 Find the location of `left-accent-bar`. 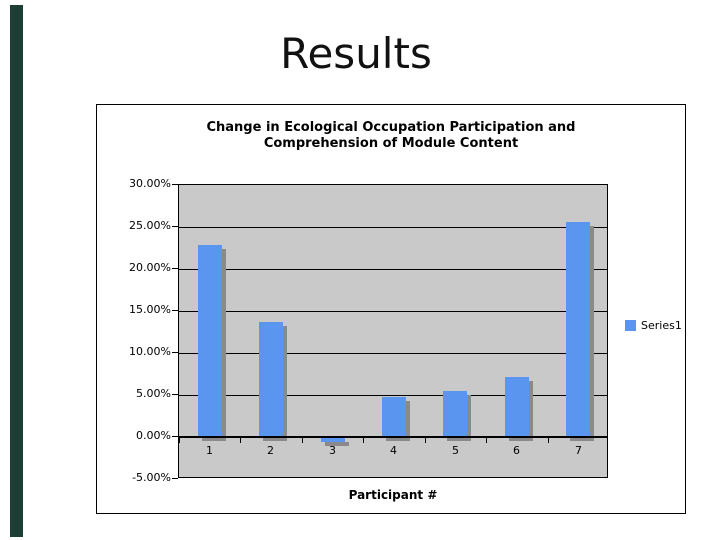

left-accent-bar is located at coordinates (16, 271).